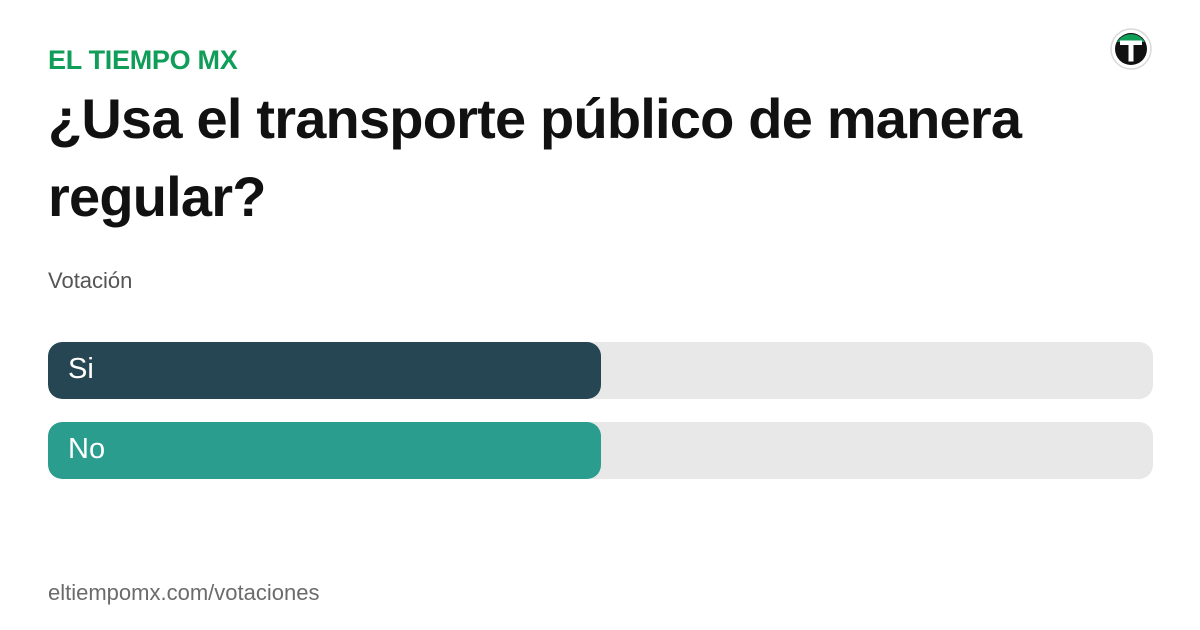 The width and height of the screenshot is (1200, 630). Describe the element at coordinates (81, 369) in the screenshot. I see `poll-option-label: Si` at that location.